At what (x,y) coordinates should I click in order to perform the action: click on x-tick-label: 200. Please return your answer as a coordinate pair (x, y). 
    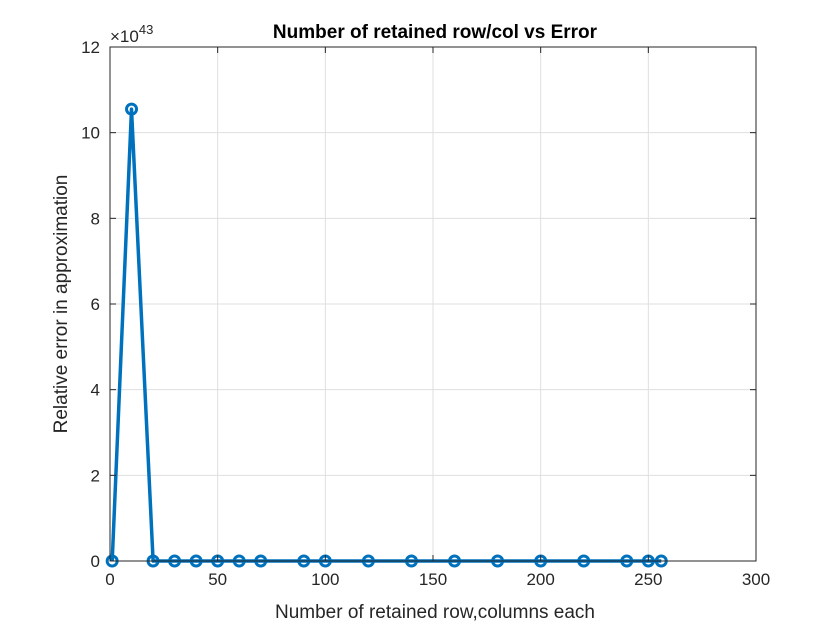
    Looking at the image, I should click on (540, 579).